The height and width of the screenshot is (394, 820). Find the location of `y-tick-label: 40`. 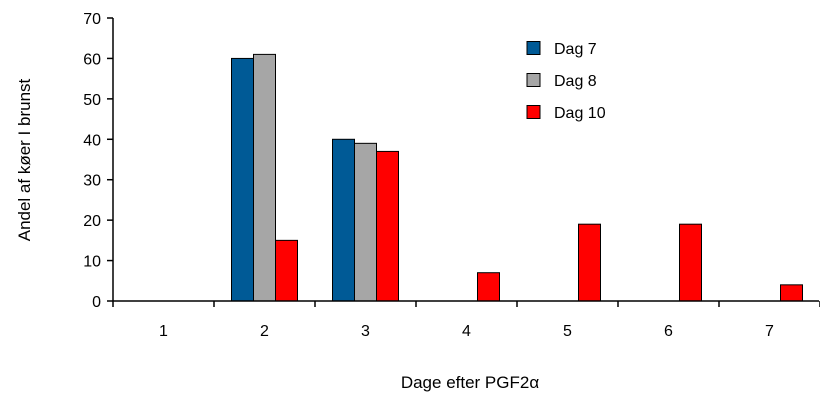

y-tick-label: 40 is located at coordinates (92, 140).